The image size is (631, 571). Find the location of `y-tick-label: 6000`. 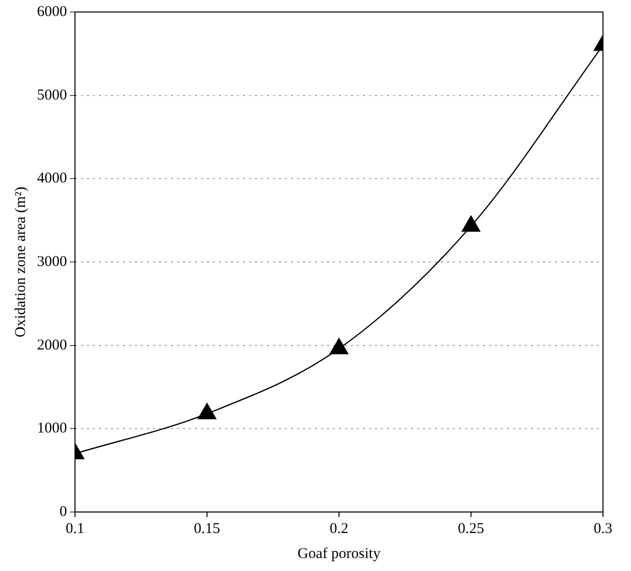

y-tick-label: 6000 is located at coordinates (52, 12).